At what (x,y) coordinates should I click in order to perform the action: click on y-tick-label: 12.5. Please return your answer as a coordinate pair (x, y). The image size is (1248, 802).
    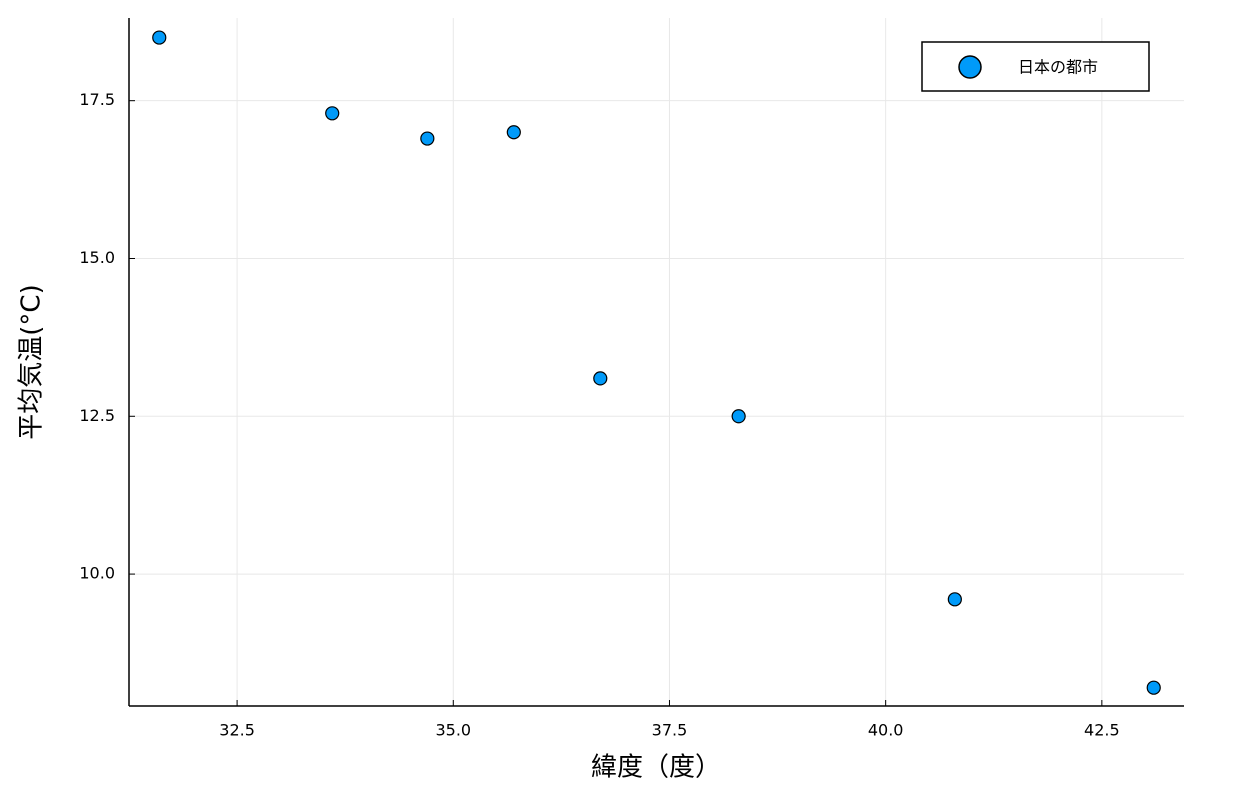
    Looking at the image, I should click on (97, 415).